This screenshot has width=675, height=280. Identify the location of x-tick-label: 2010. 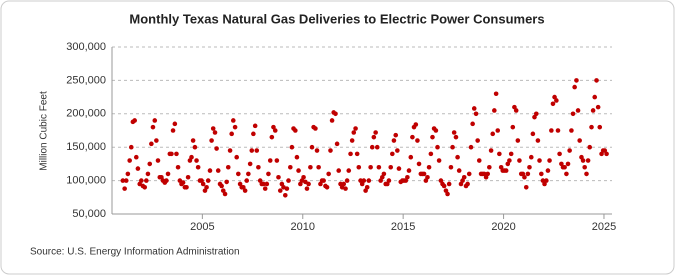
(303, 227).